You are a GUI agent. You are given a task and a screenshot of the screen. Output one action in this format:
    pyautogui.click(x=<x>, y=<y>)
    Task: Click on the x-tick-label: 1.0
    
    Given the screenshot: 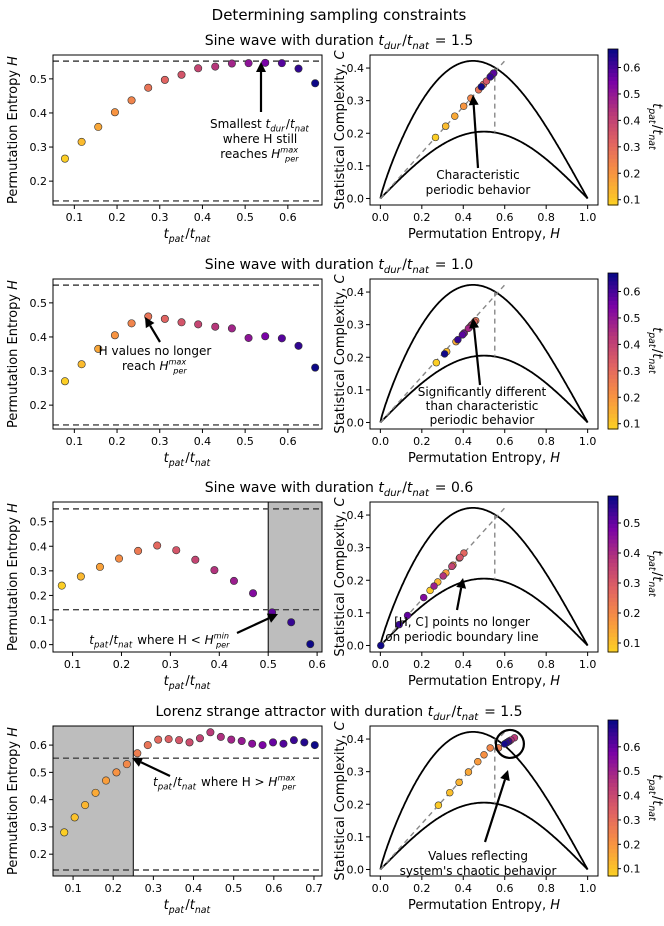 What is the action you would take?
    pyautogui.click(x=588, y=441)
    